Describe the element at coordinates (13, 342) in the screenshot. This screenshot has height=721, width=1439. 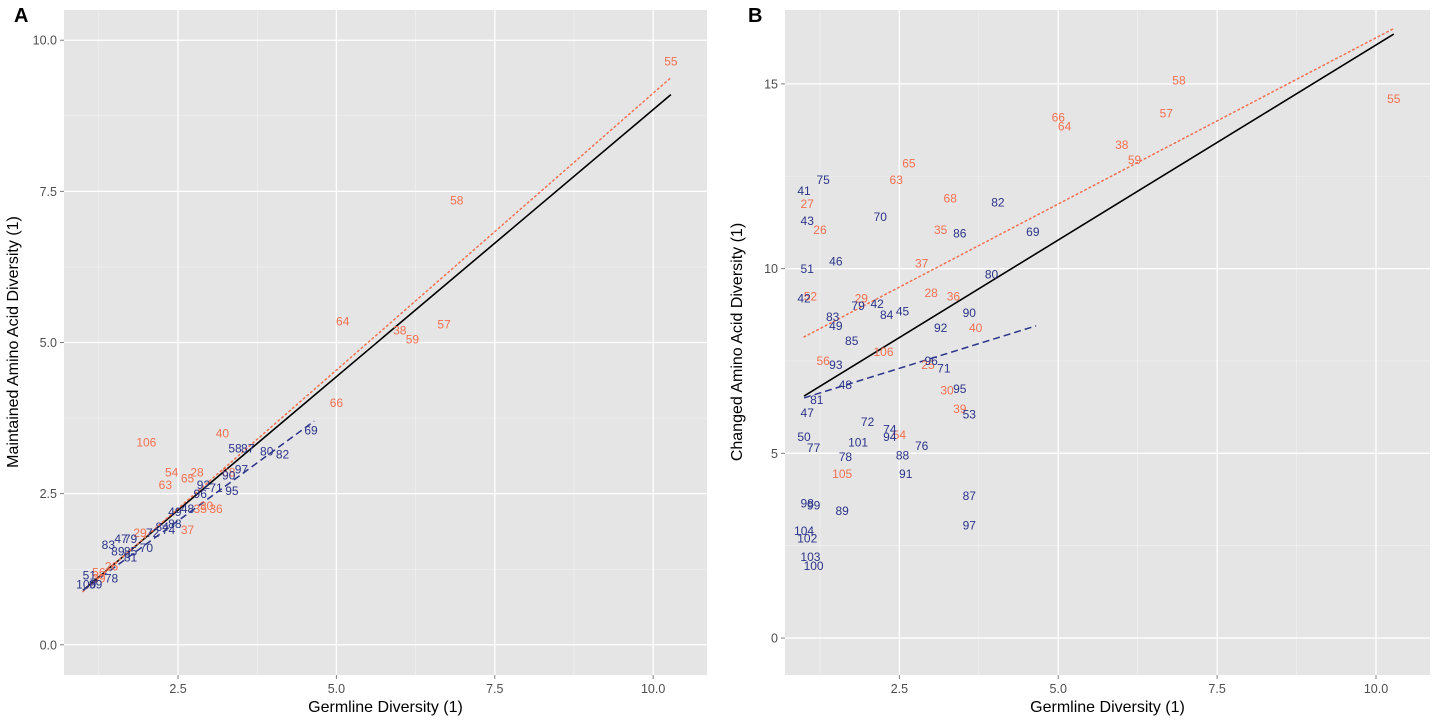
I see `panel-a-y-axis-title: Maintained Amino Acid Diversity (1)` at that location.